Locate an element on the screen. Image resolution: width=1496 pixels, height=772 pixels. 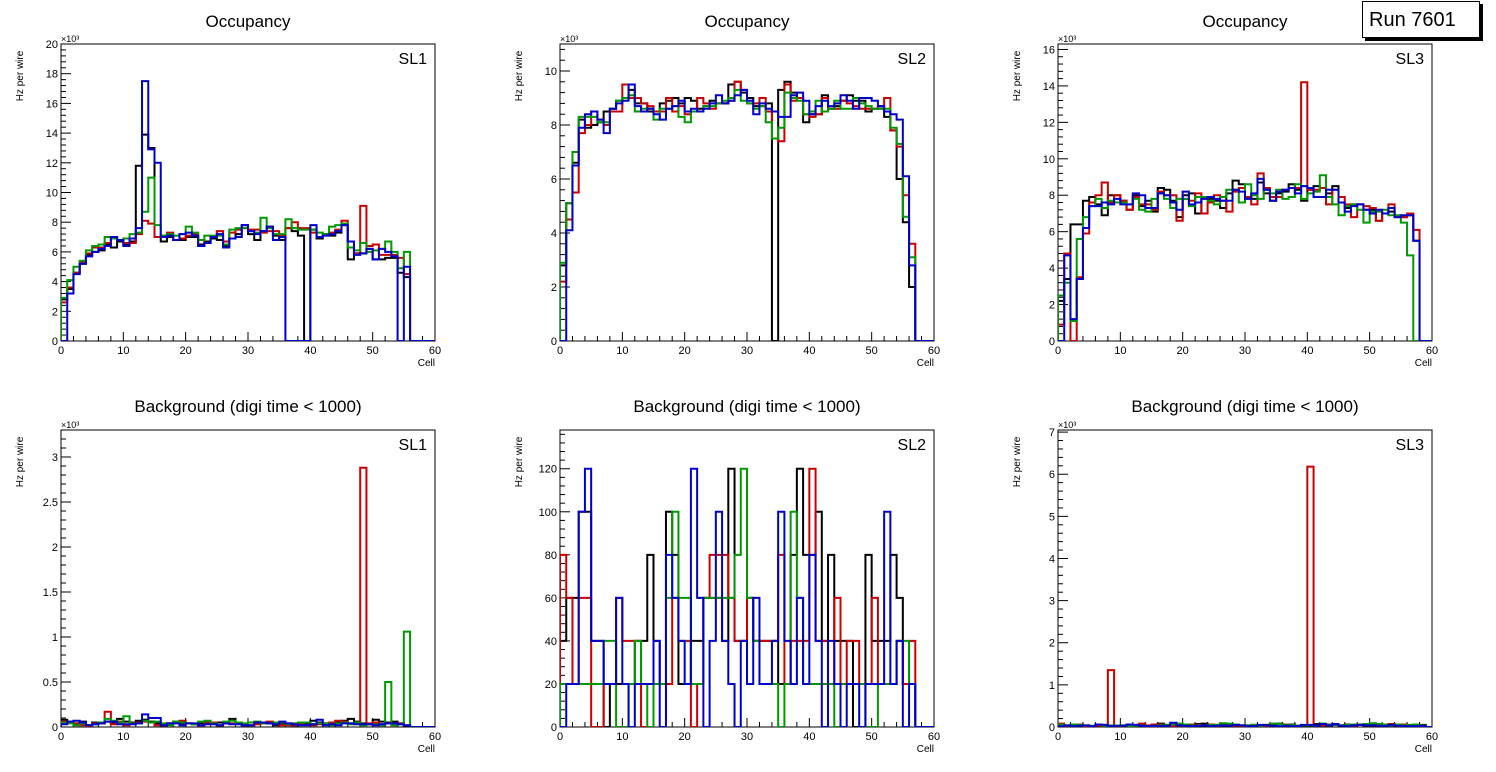
y-tick-label: 2 is located at coordinates (1052, 306).